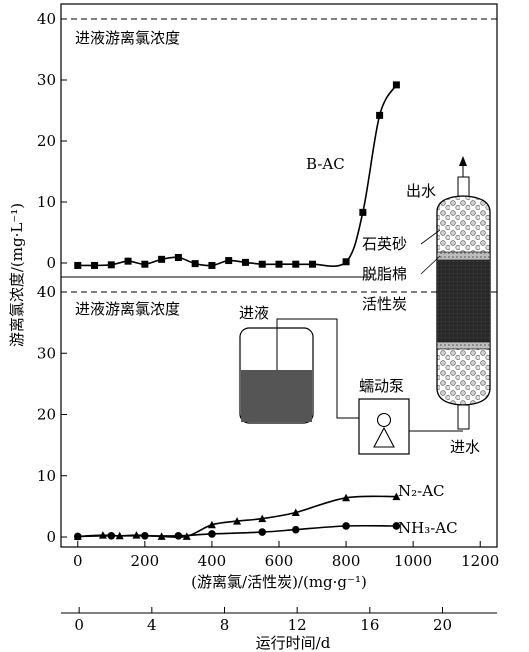 The height and width of the screenshot is (652, 529). I want to click on outlet-label: 出水, so click(421, 191).